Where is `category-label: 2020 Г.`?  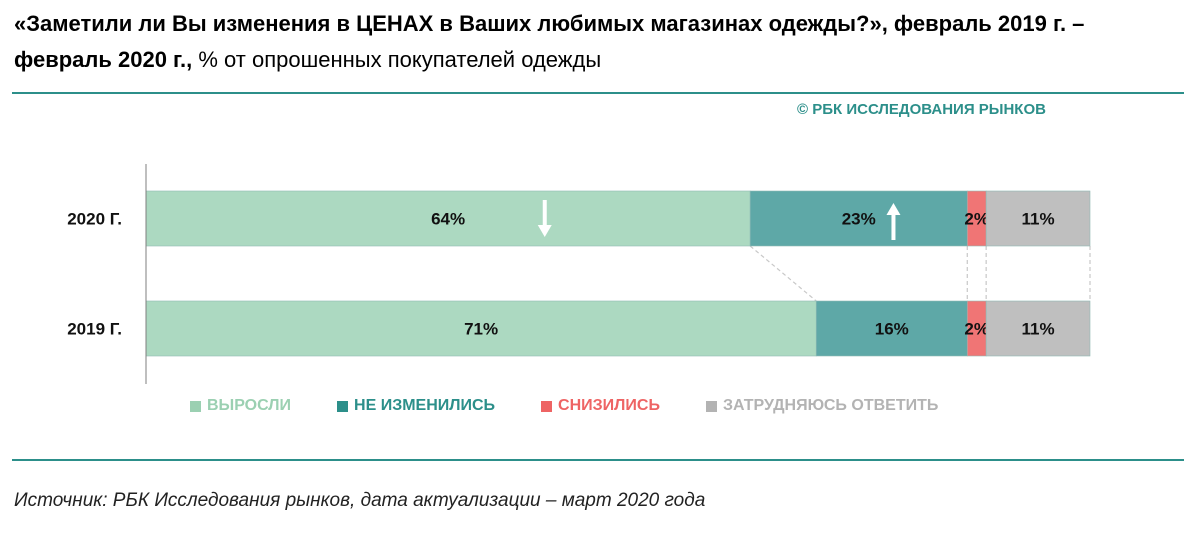 category-label: 2020 Г. is located at coordinates (94, 219).